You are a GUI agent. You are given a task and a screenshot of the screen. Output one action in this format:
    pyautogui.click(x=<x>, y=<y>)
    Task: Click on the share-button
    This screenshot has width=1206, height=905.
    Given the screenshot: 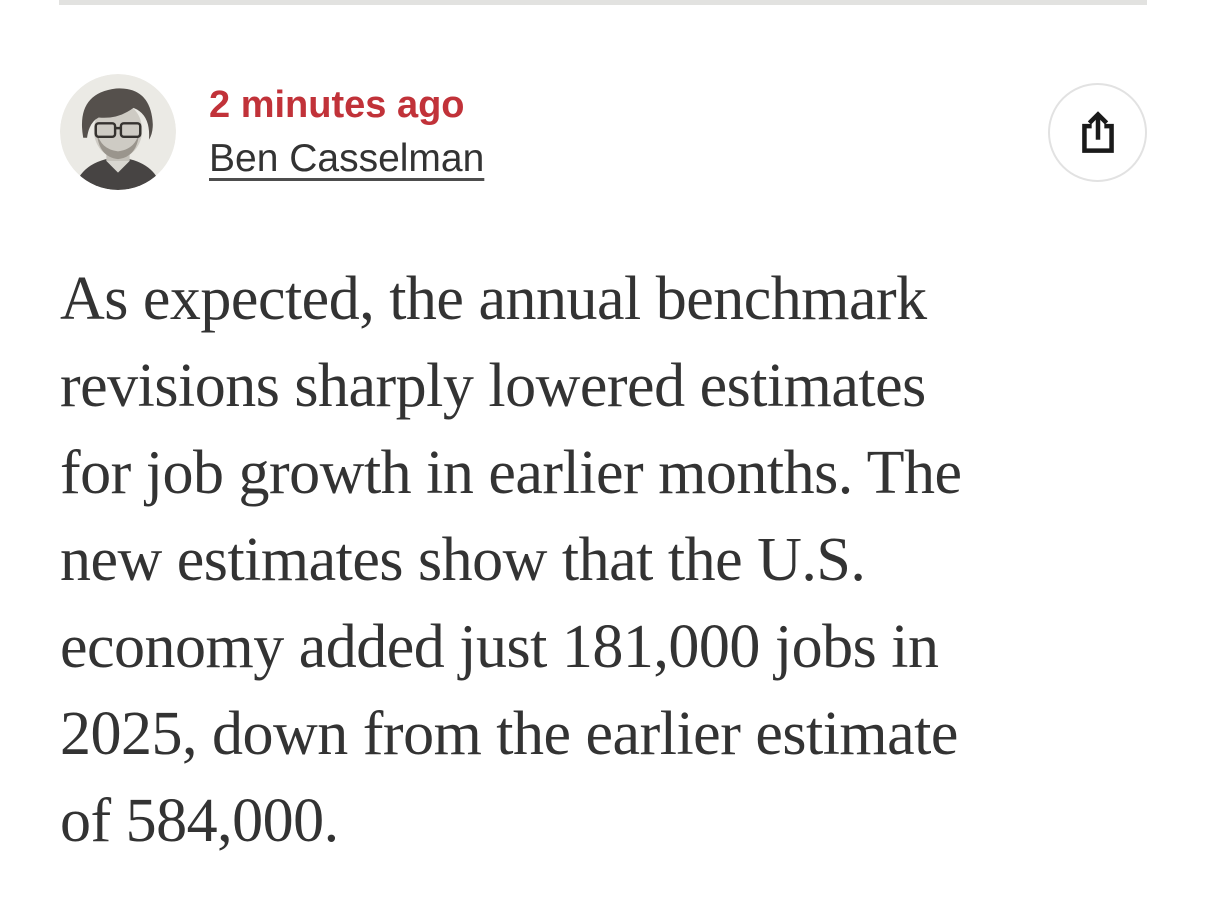 What is the action you would take?
    pyautogui.click(x=1097, y=132)
    